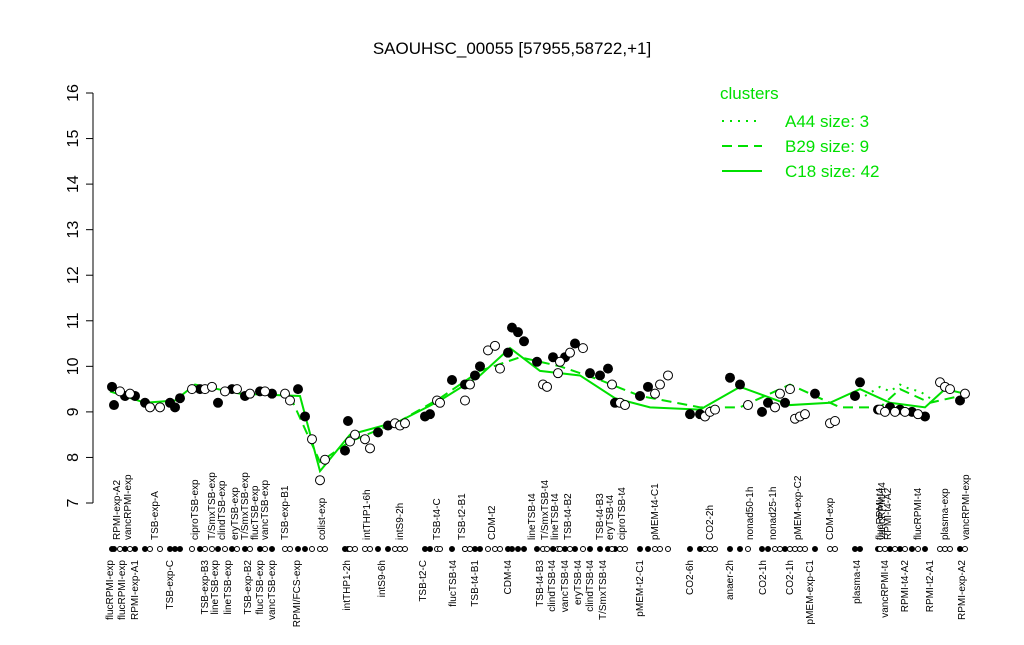  I want to click on top-label: T/SmxTSB-t4, so click(545, 510).